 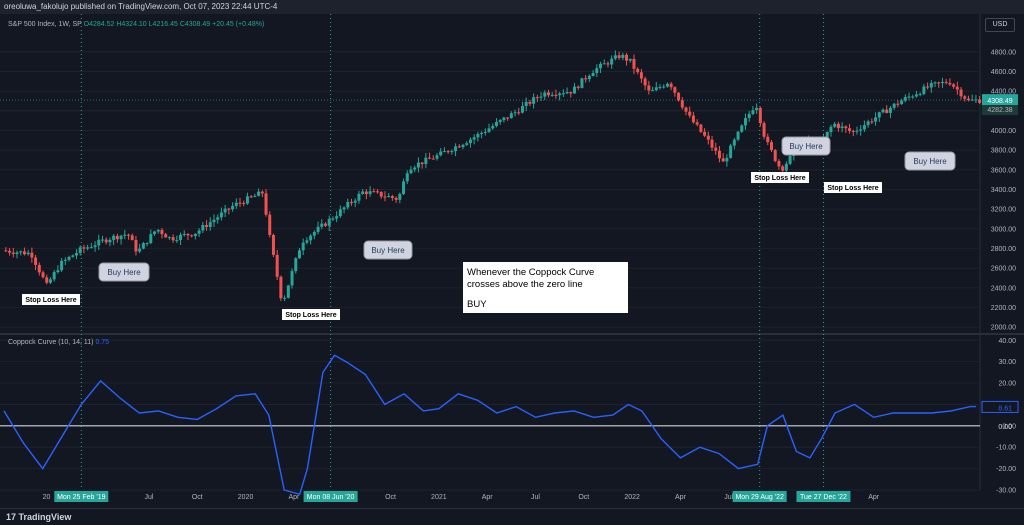 What do you see at coordinates (51, 299) in the screenshot?
I see `stop-loss-callout-box` at bounding box center [51, 299].